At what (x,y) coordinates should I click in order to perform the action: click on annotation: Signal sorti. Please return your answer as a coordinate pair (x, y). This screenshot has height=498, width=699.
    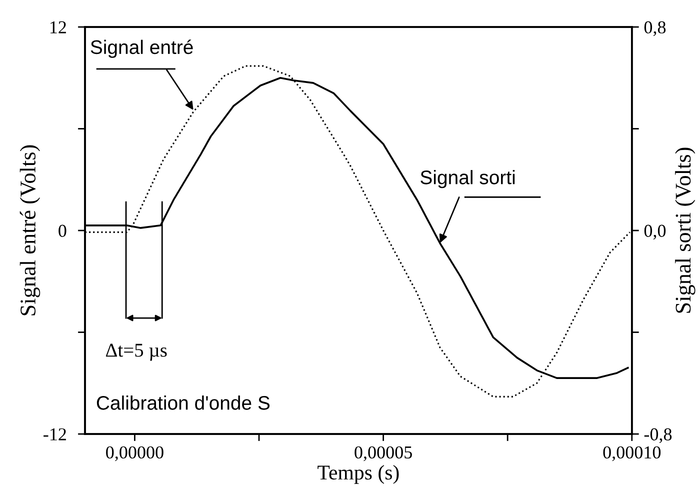
    Looking at the image, I should click on (467, 179).